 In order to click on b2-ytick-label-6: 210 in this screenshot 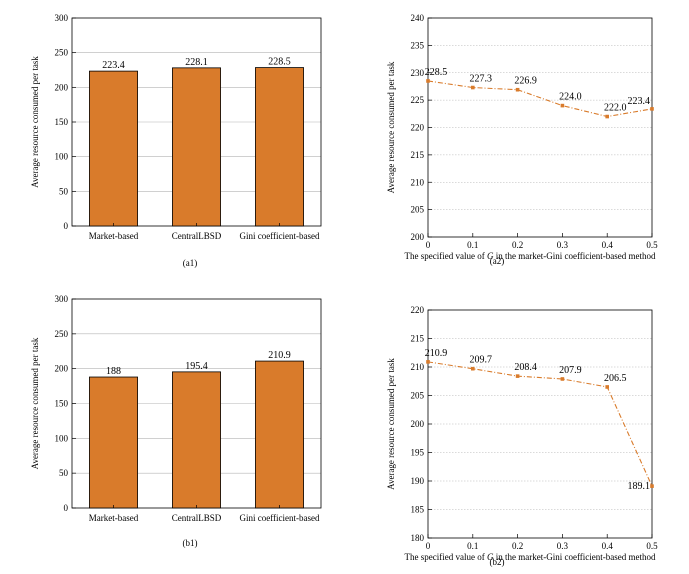, I will do `click(418, 367)`.